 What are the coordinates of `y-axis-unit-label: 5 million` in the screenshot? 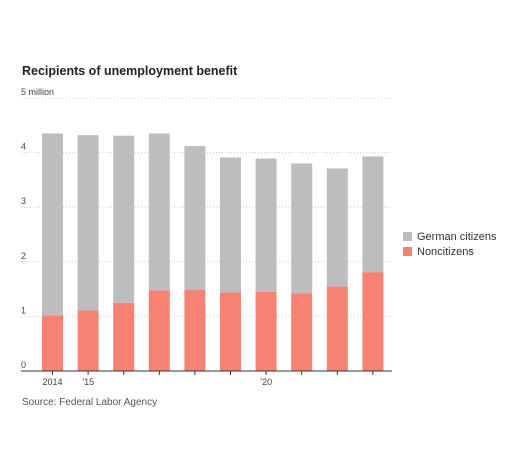 It's located at (37, 92).